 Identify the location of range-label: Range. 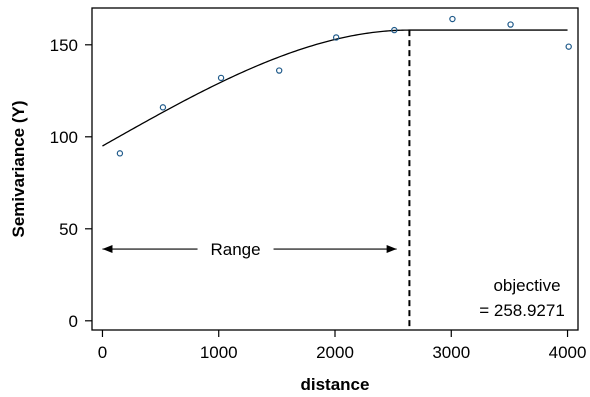
(235, 249).